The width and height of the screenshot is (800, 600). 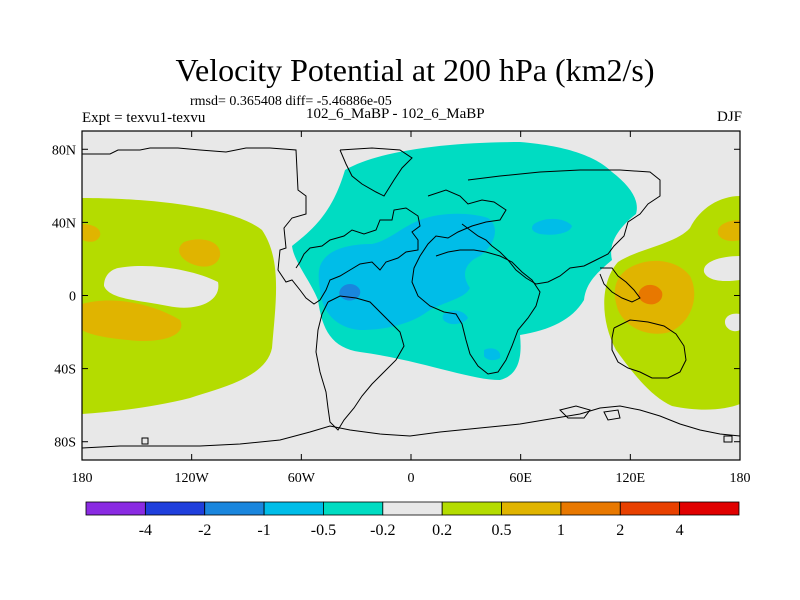 What do you see at coordinates (552, 226) in the screenshot?
I see `negative-core-east` at bounding box center [552, 226].